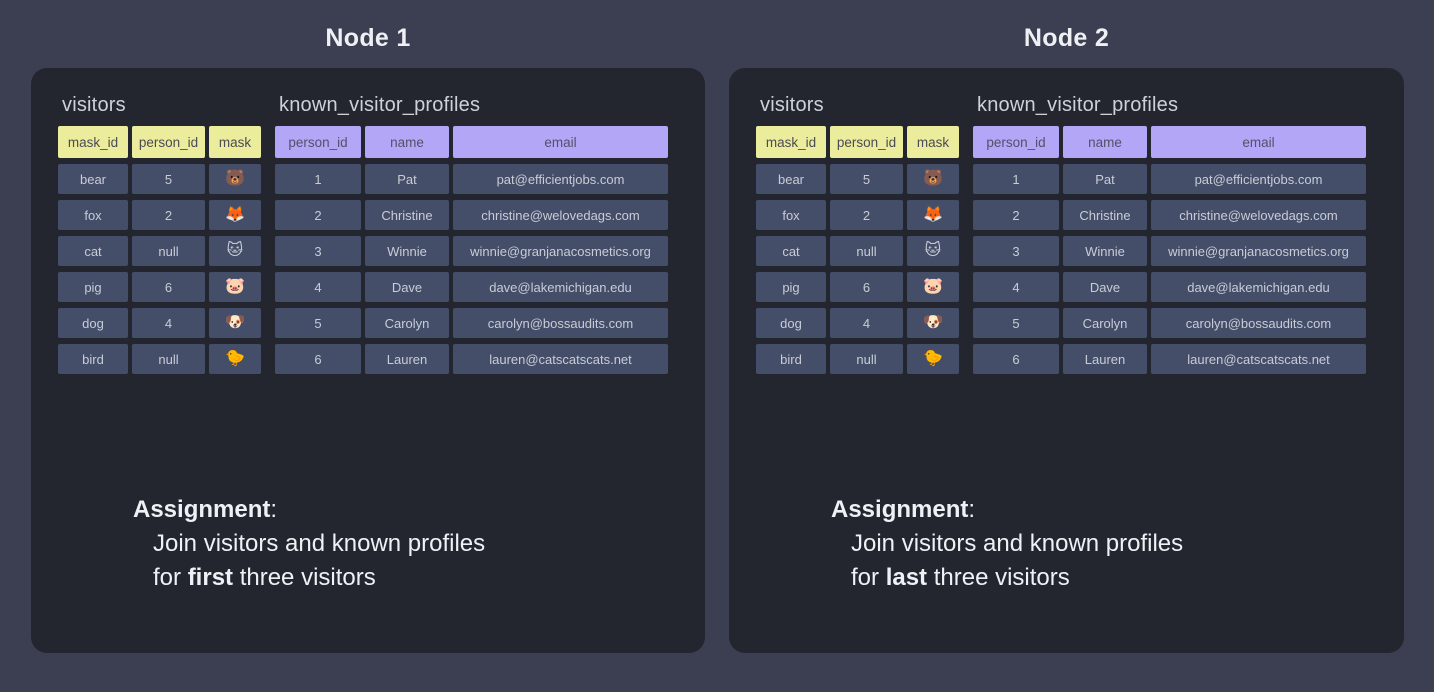  What do you see at coordinates (368, 38) in the screenshot?
I see `node1-title: Node 1` at bounding box center [368, 38].